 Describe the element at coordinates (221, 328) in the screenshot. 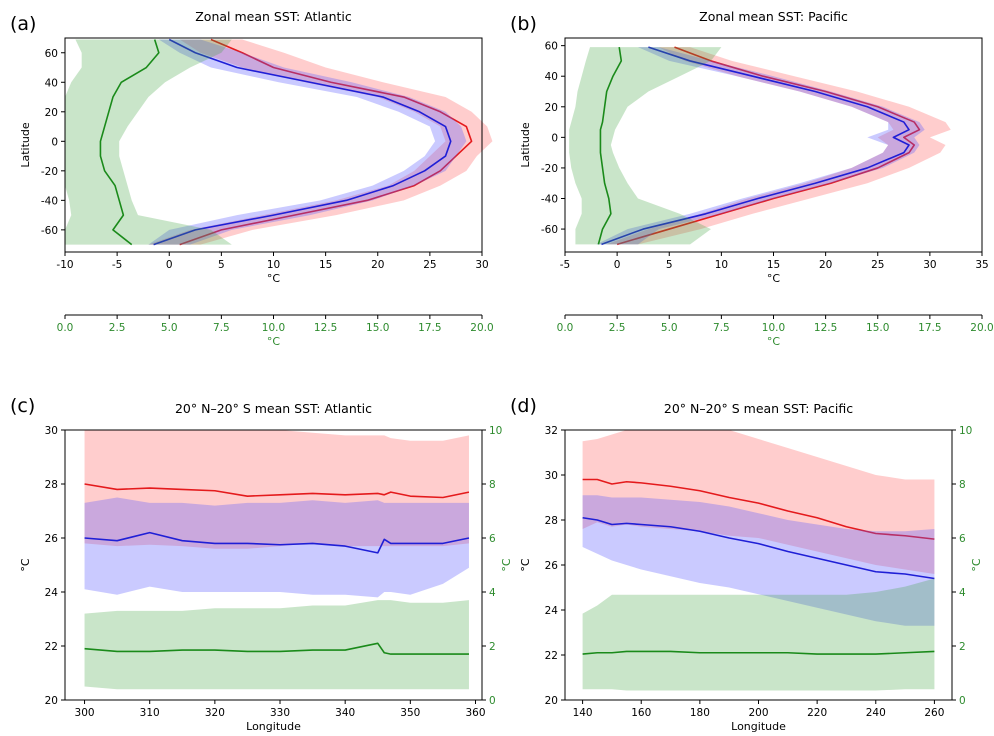

I see `x2-tick-label-a: 7.5` at that location.